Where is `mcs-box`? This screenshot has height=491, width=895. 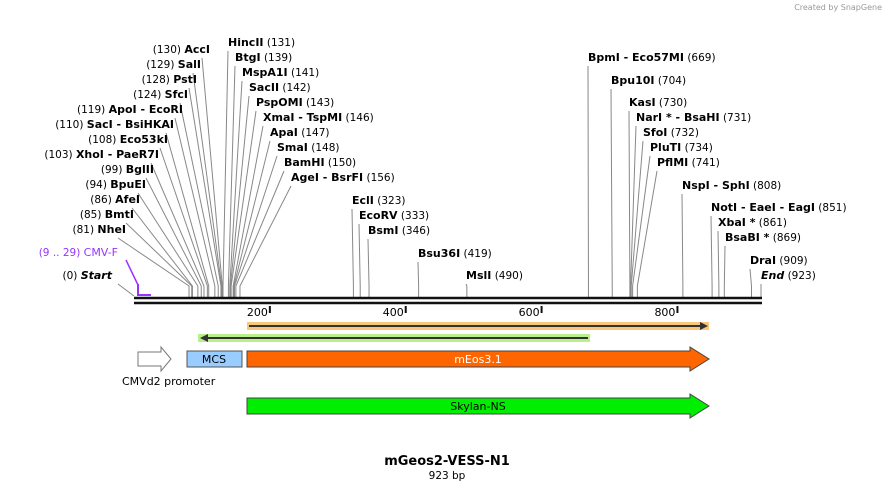
mcs-box is located at coordinates (214, 359).